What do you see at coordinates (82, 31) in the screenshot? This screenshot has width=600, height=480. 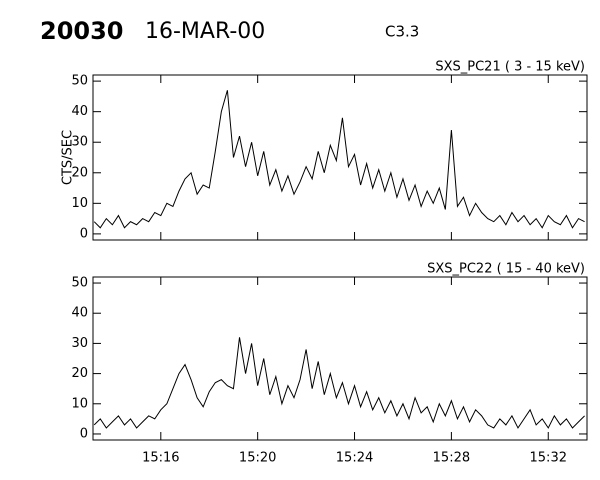 I see `event-id: 20030` at bounding box center [82, 31].